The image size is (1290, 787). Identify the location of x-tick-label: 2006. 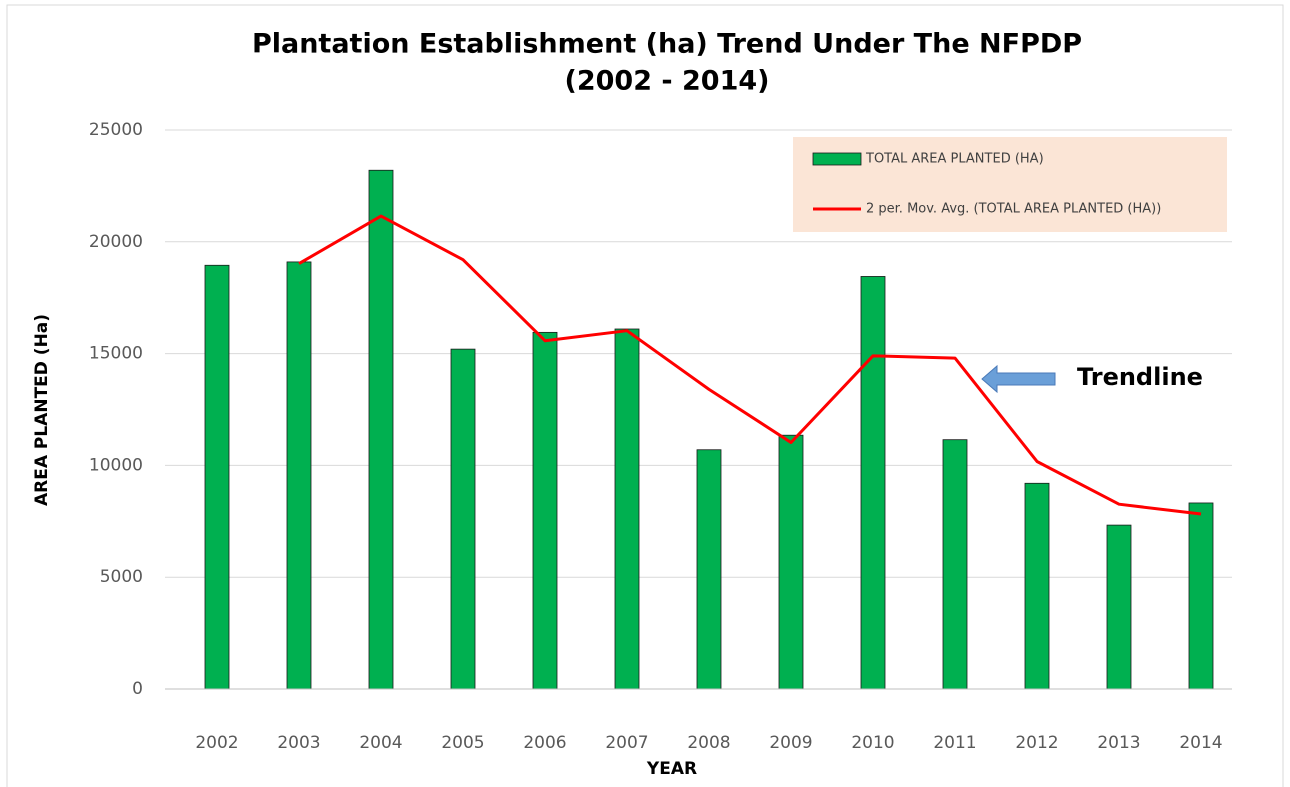
(544, 743).